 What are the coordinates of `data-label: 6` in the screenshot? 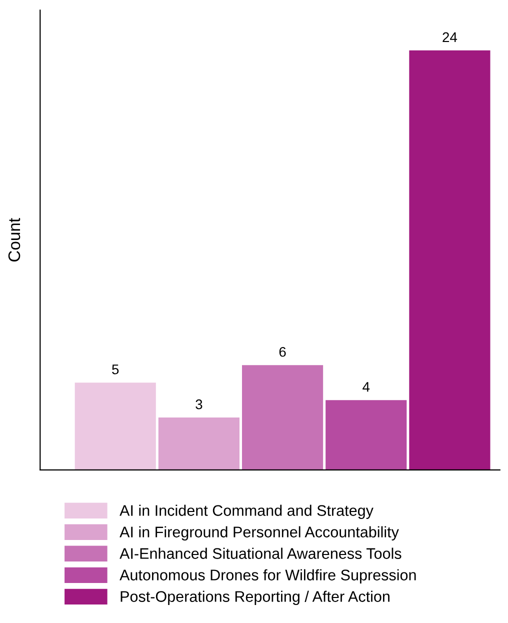 It's located at (282, 351).